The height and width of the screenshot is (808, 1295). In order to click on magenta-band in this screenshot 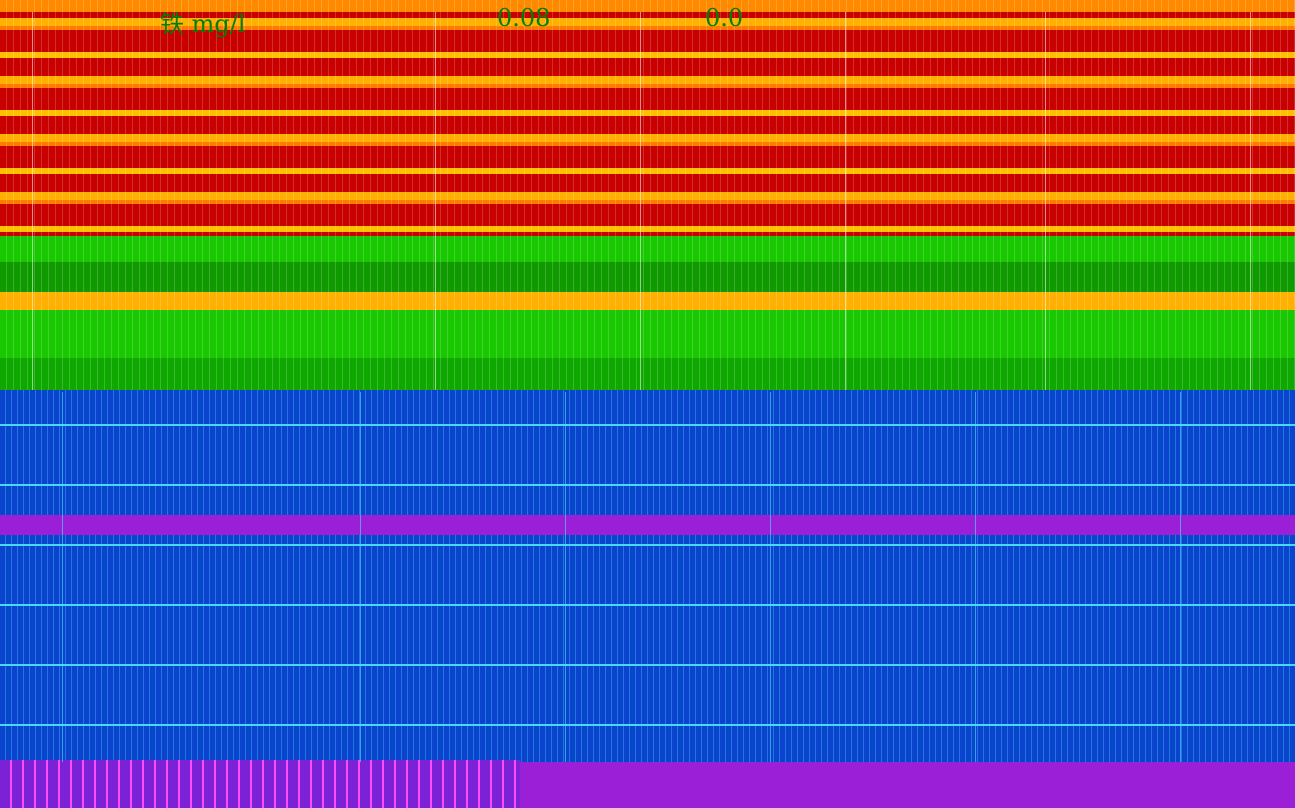, I will do `click(260, 784)`.